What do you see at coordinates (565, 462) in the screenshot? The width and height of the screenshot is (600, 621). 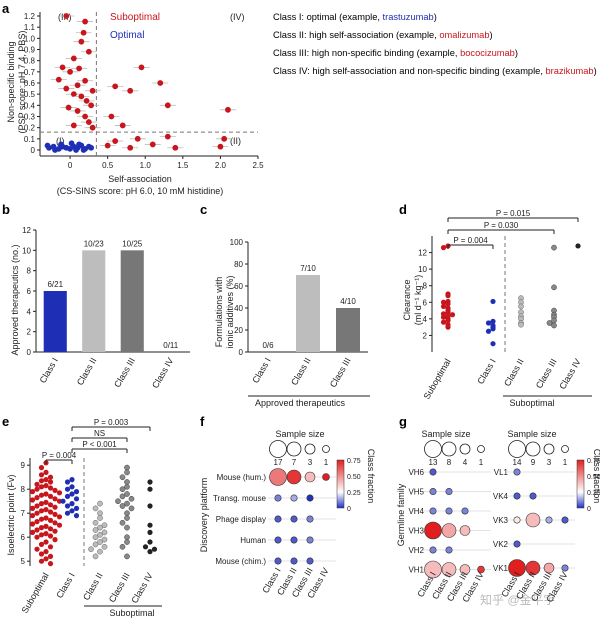 I see `g-light-size-label: 1` at bounding box center [565, 462].